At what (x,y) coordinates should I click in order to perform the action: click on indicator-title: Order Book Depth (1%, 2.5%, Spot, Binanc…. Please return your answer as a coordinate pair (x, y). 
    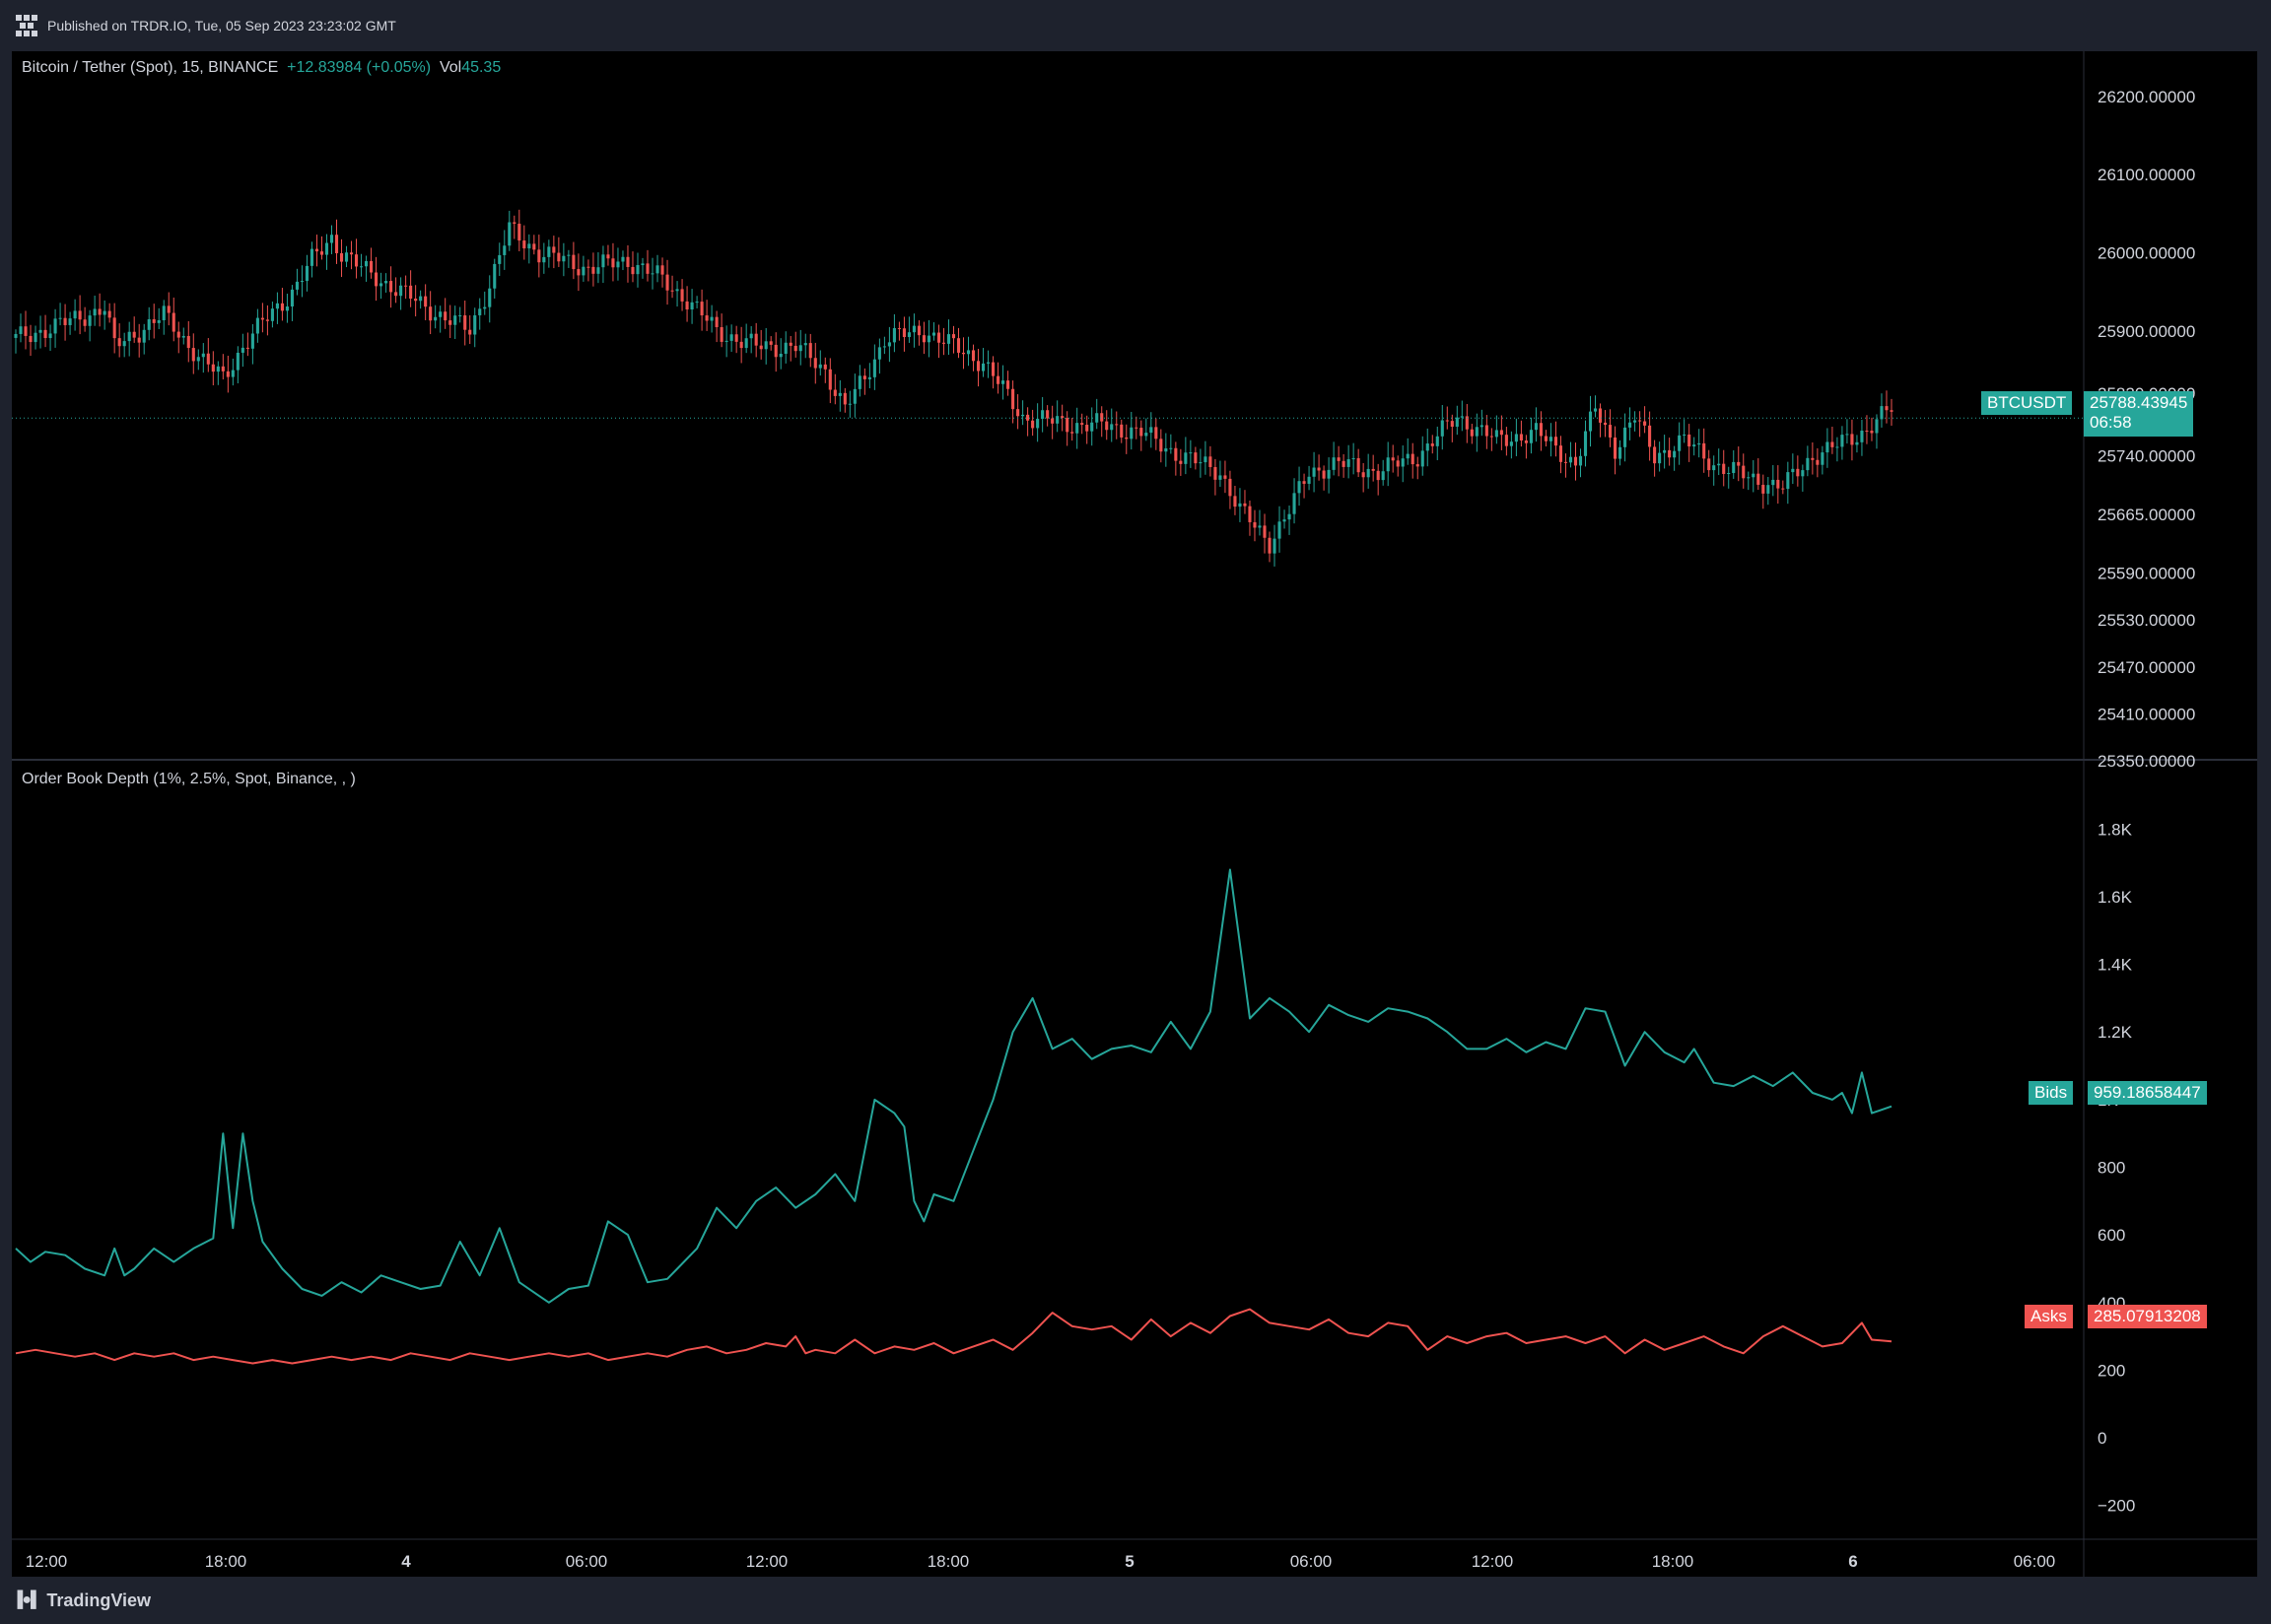
    Looking at the image, I should click on (189, 779).